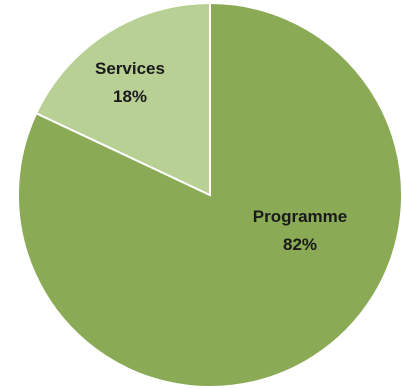 Image resolution: width=402 pixels, height=389 pixels. I want to click on slice-value-services: 18%, so click(130, 96).